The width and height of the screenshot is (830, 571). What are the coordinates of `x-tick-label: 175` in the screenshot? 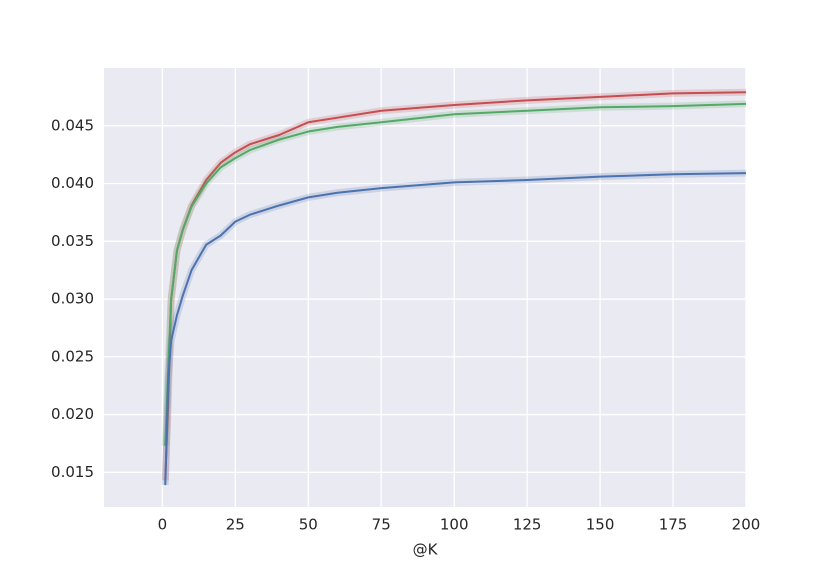 It's located at (673, 525).